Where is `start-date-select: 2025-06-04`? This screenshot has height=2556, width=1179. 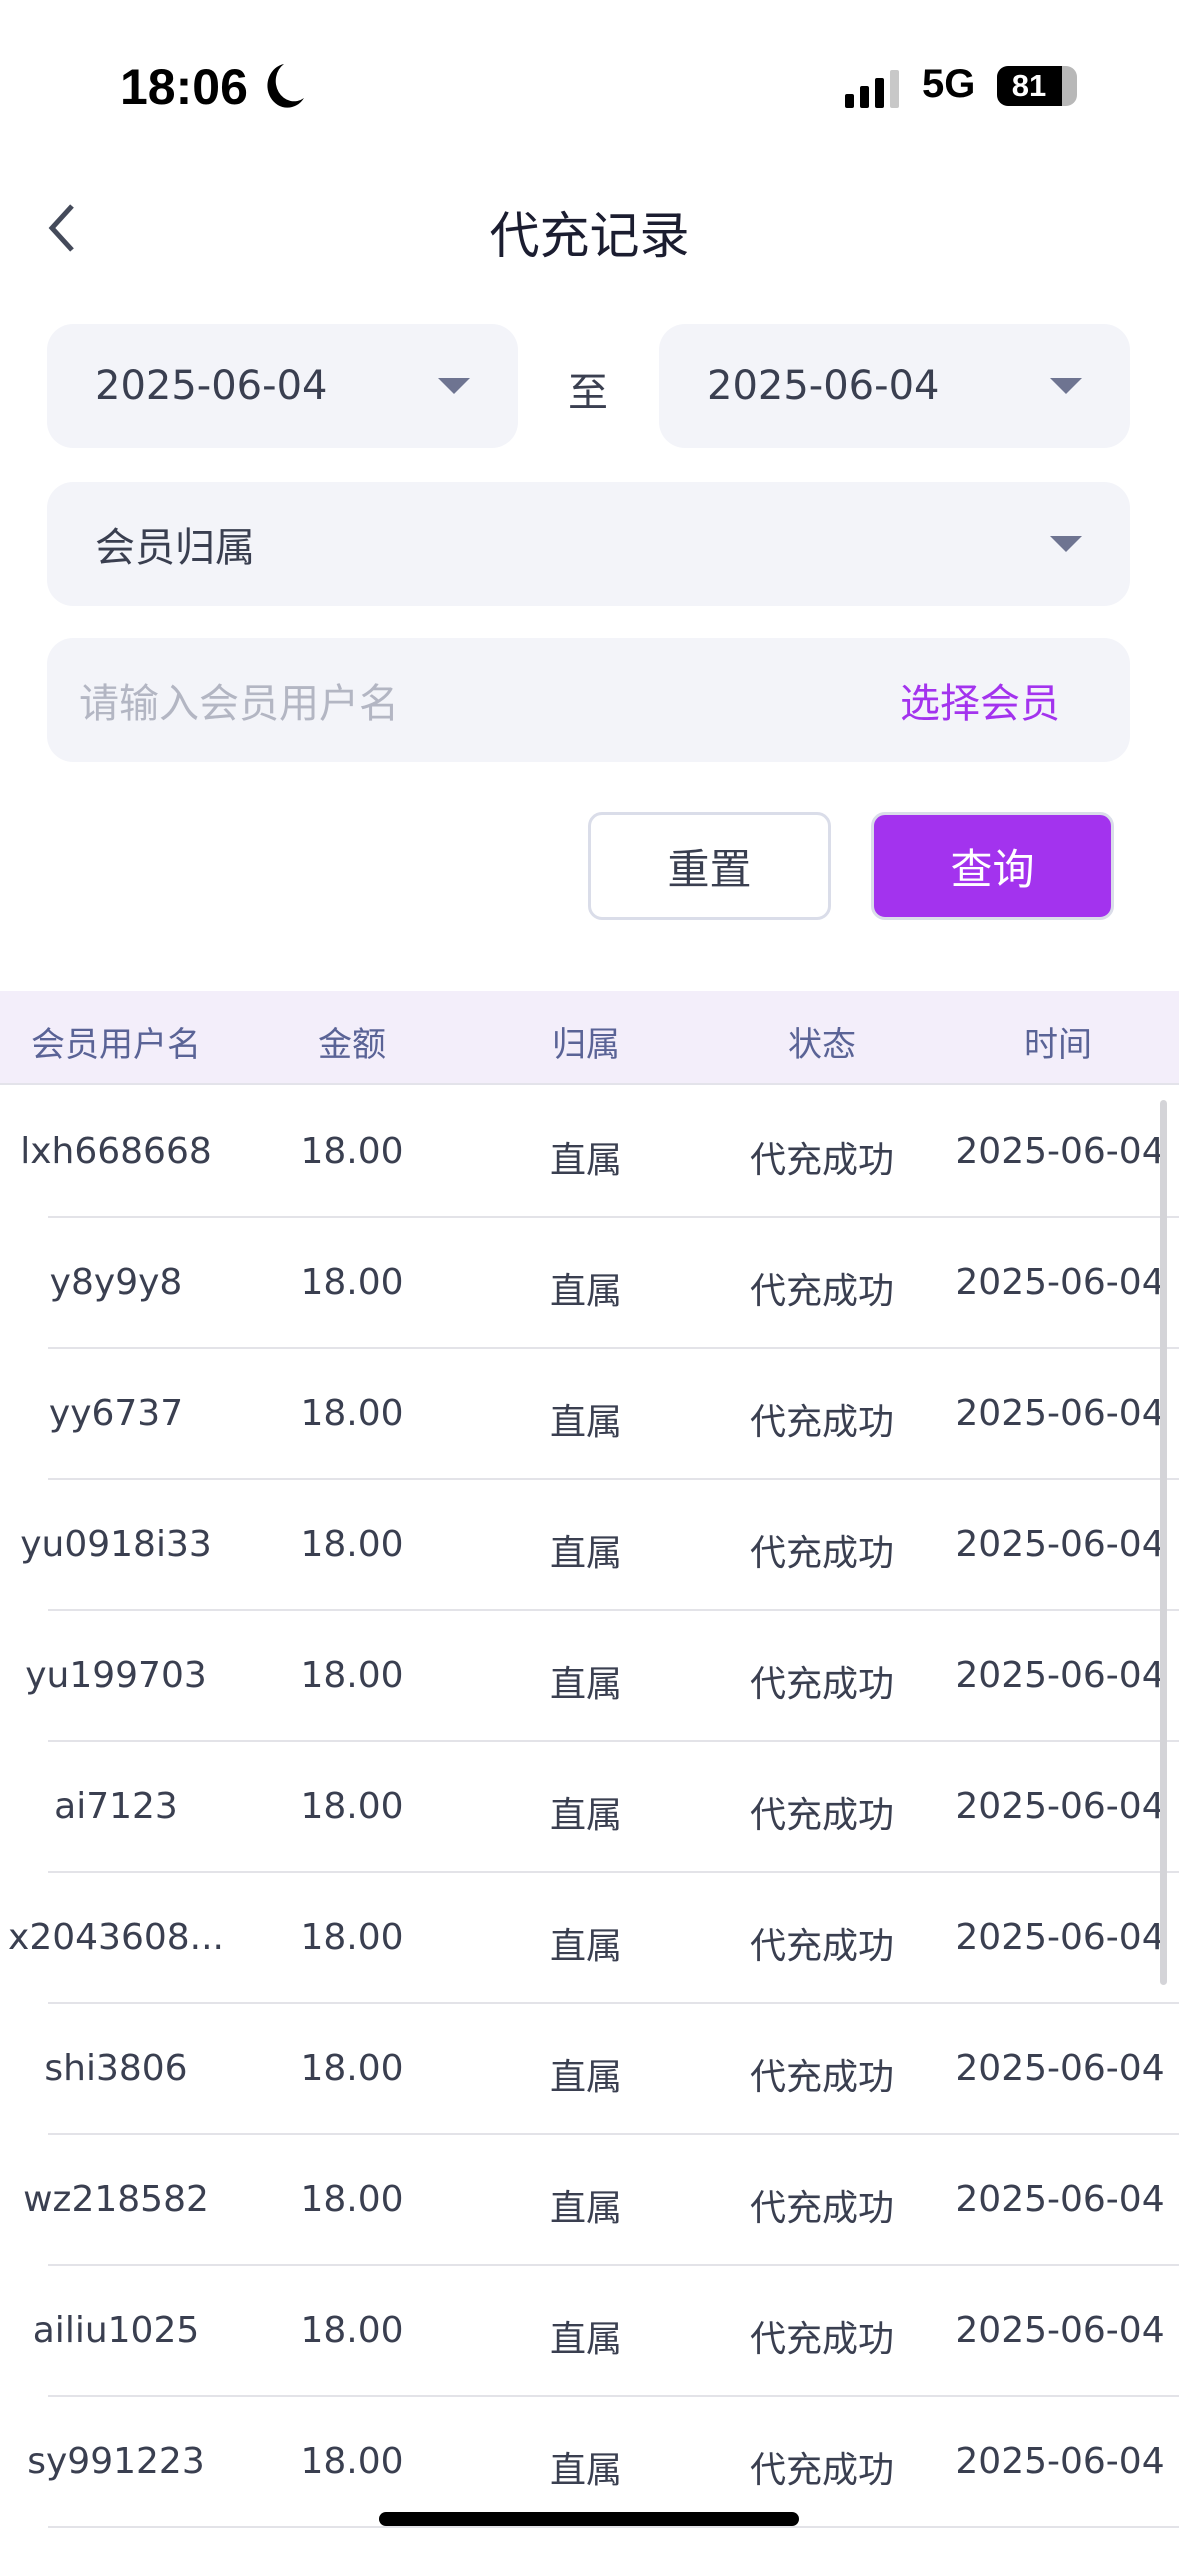
start-date-select: 2025-06-04 is located at coordinates (282, 386).